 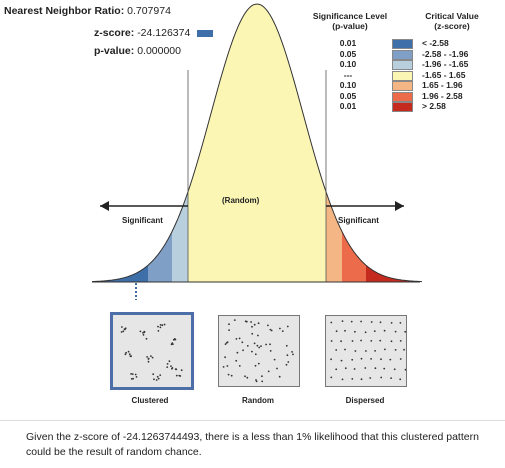 I want to click on legend-sig-value: 0.01, so click(x=348, y=106).